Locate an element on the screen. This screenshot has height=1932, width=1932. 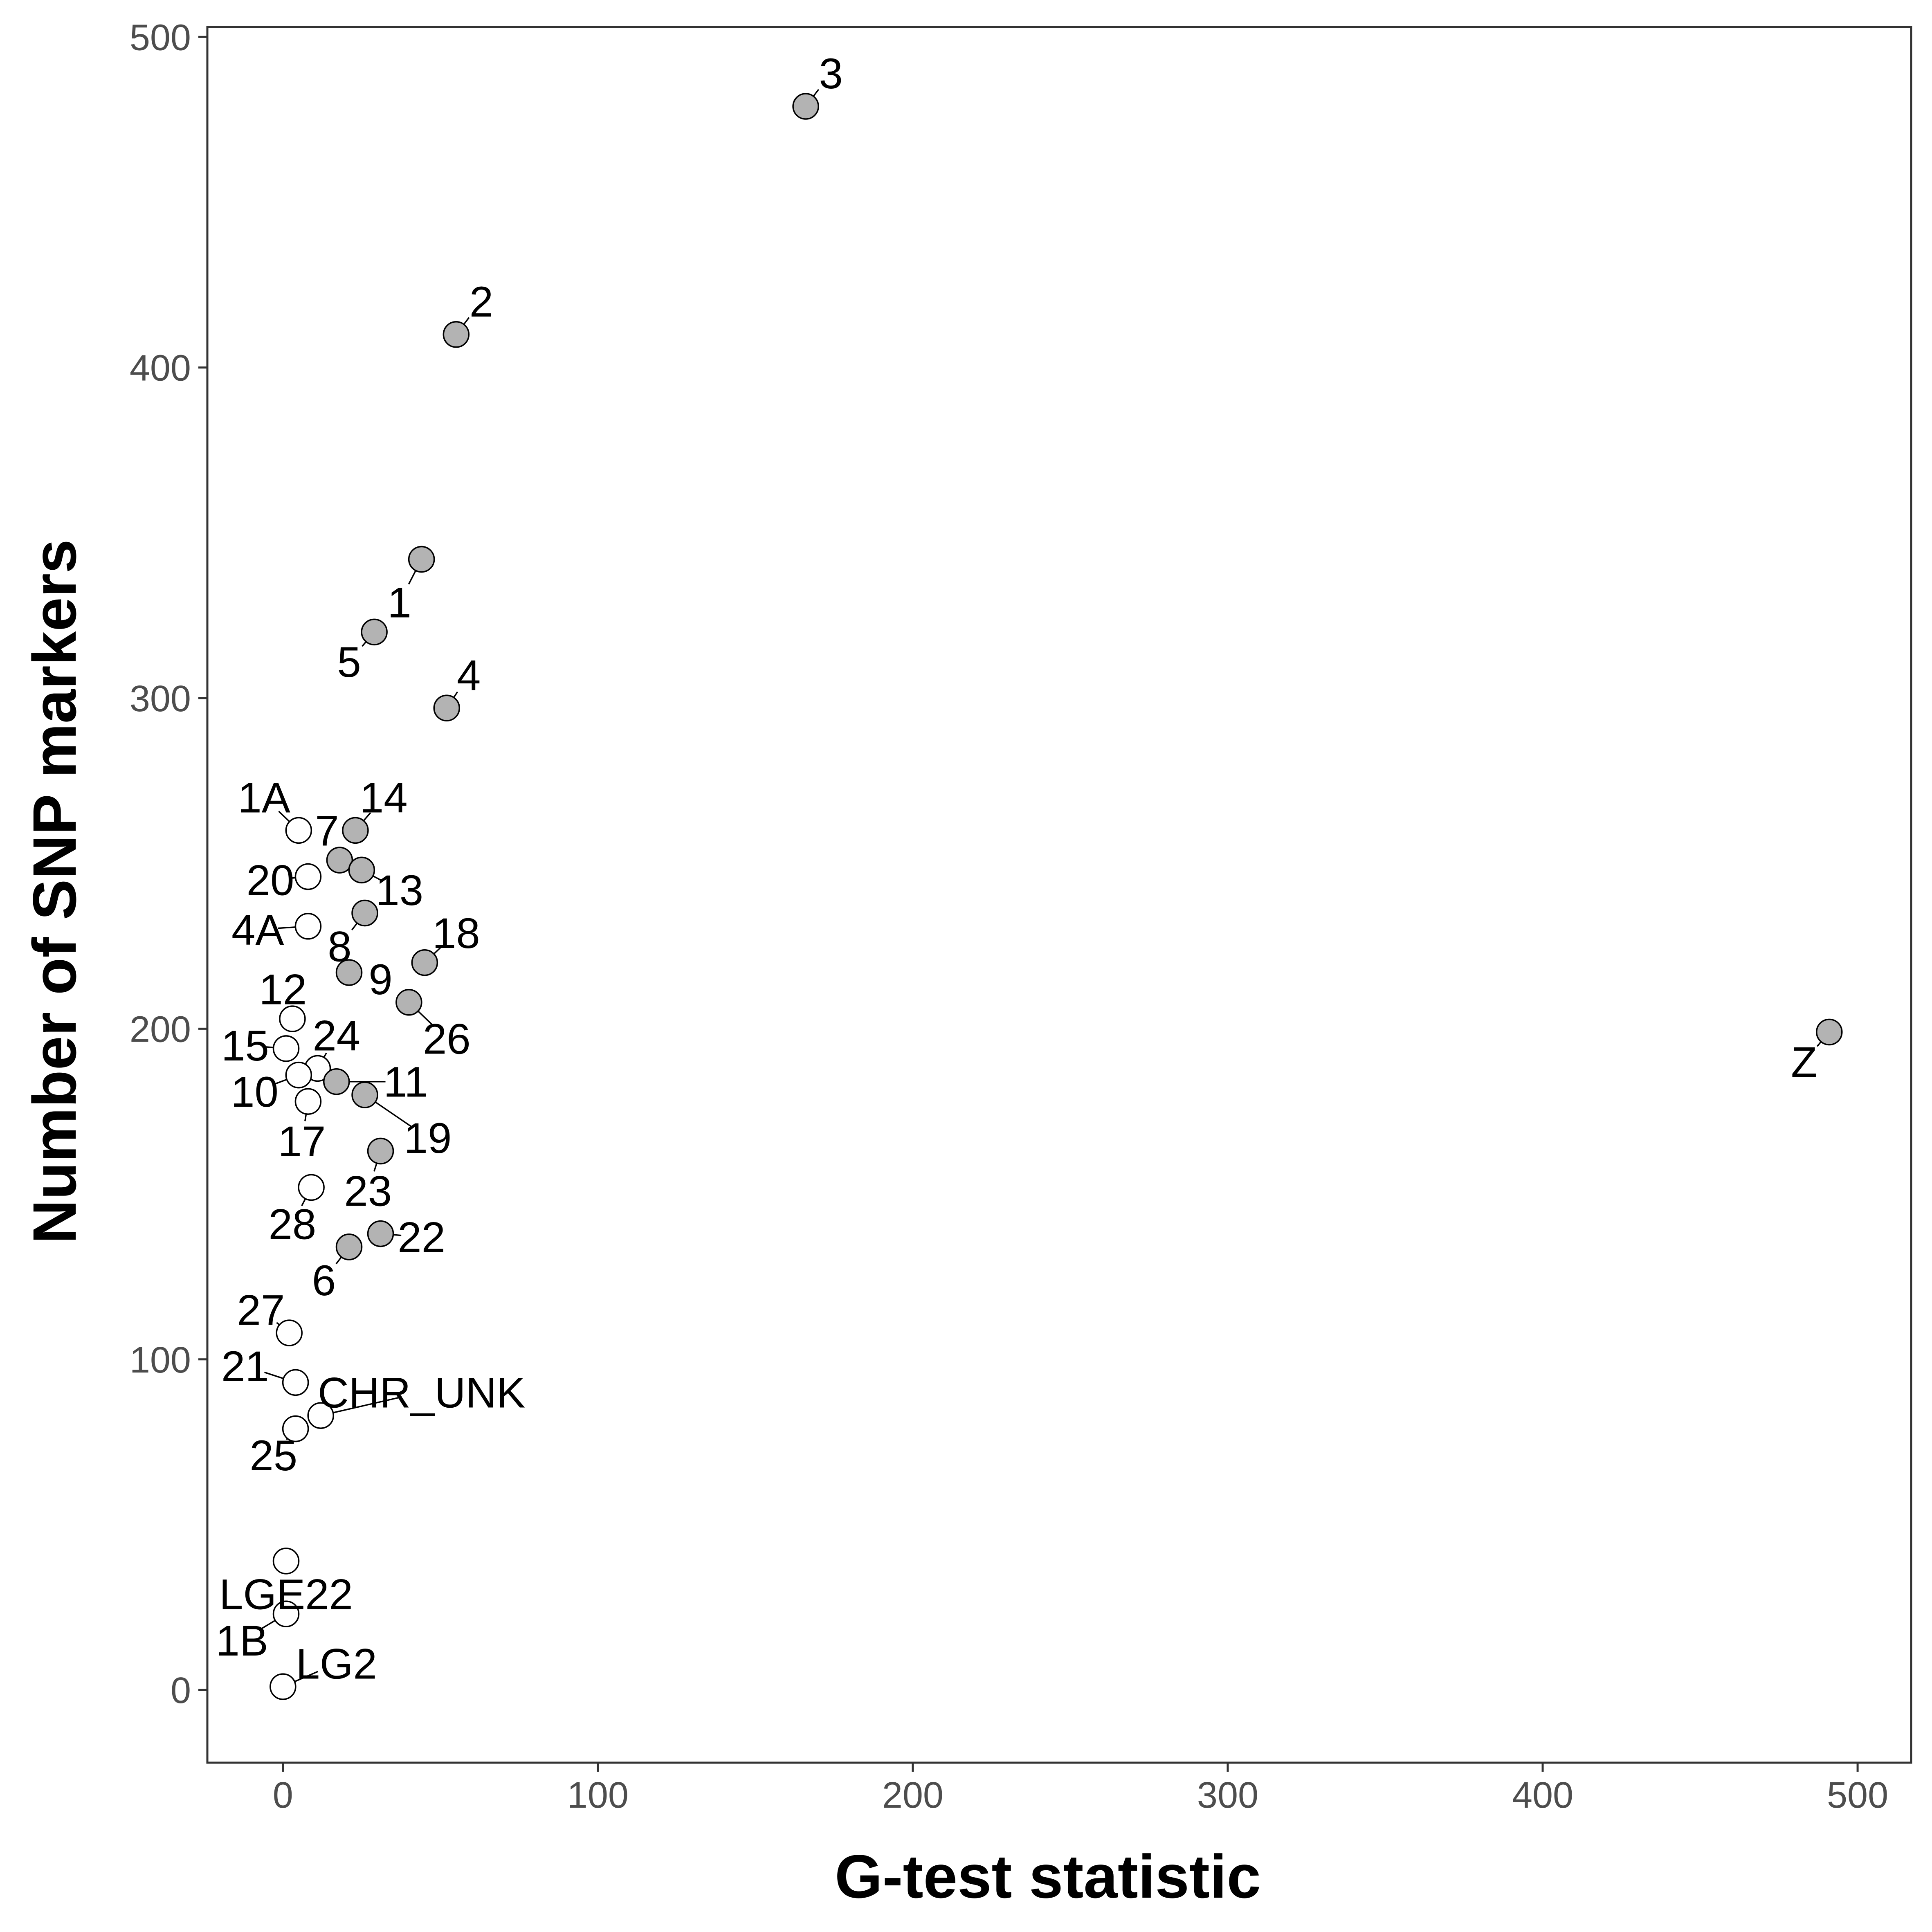
x-tick-label: 200 is located at coordinates (913, 1796).